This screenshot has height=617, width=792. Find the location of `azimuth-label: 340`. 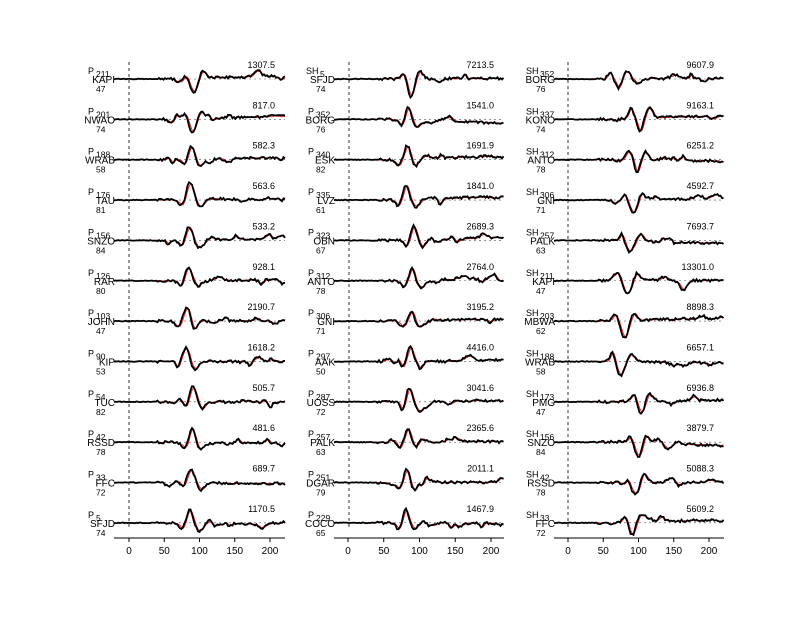

azimuth-label: 340 is located at coordinates (323, 155).